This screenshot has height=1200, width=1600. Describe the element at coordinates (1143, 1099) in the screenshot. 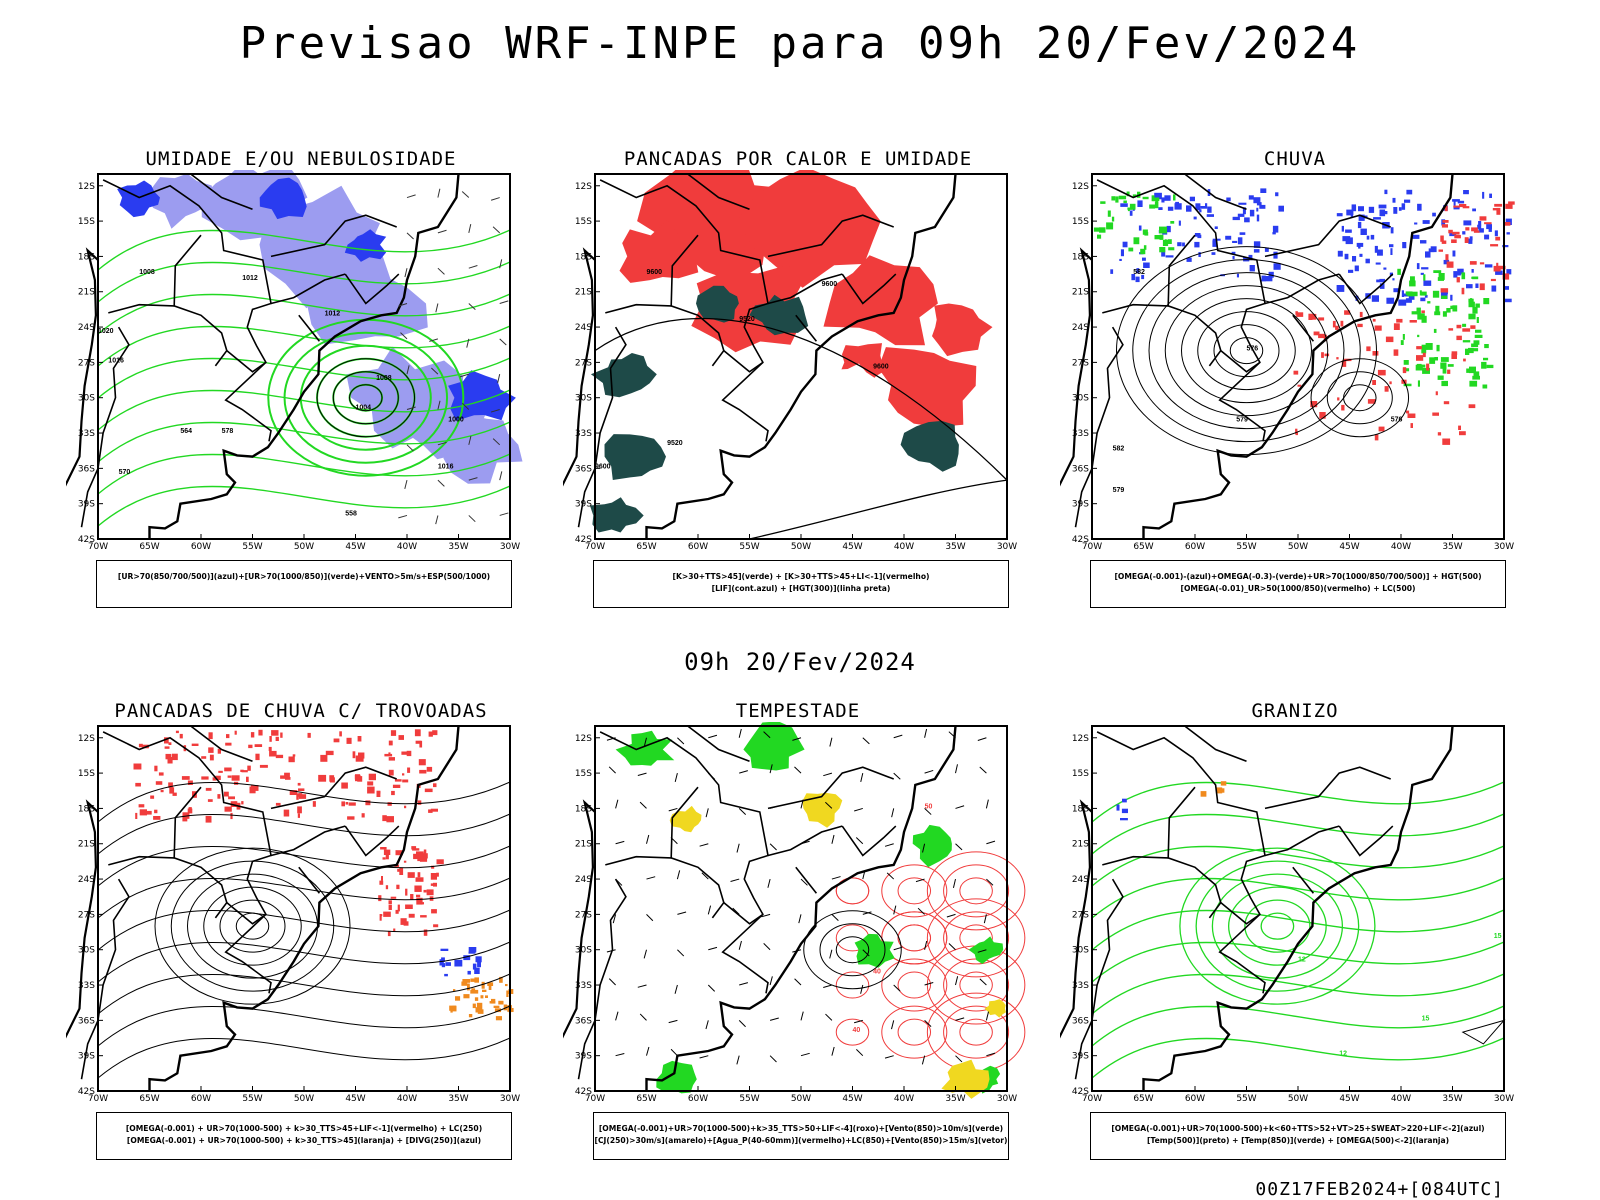

I see `lon-tick-label: 65W` at that location.